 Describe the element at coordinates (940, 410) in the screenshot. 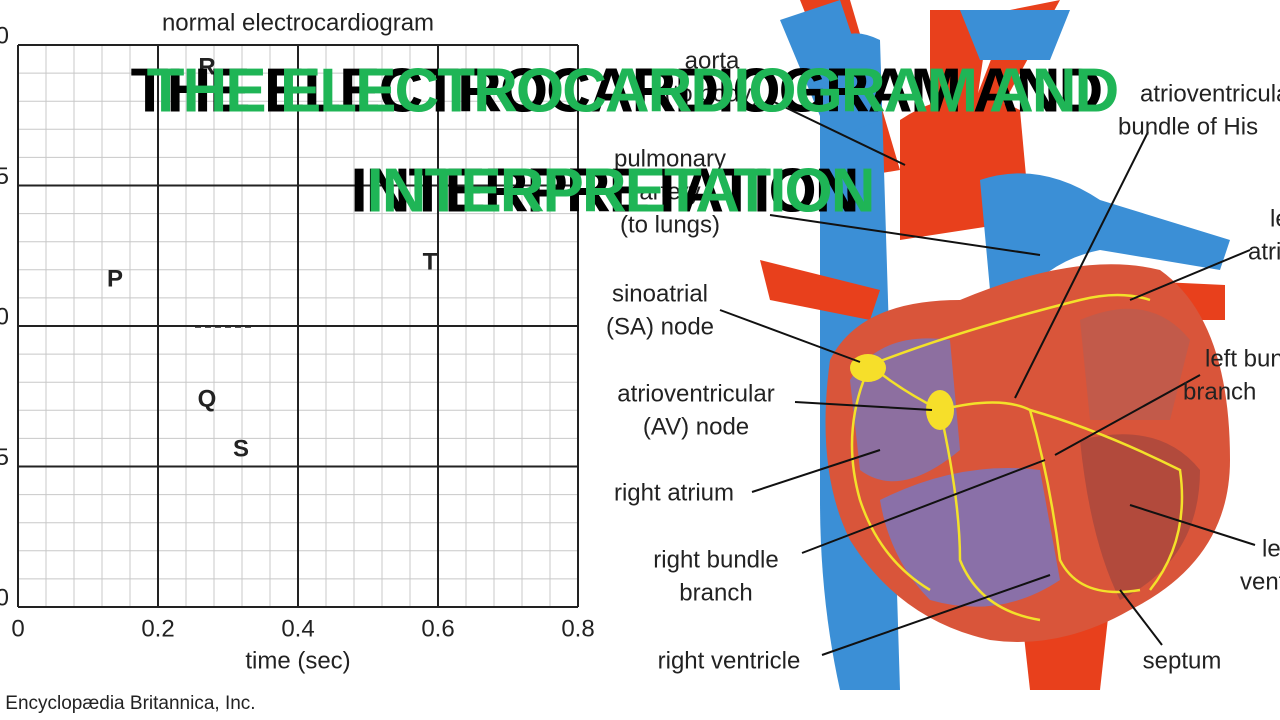

I see `av-node` at that location.